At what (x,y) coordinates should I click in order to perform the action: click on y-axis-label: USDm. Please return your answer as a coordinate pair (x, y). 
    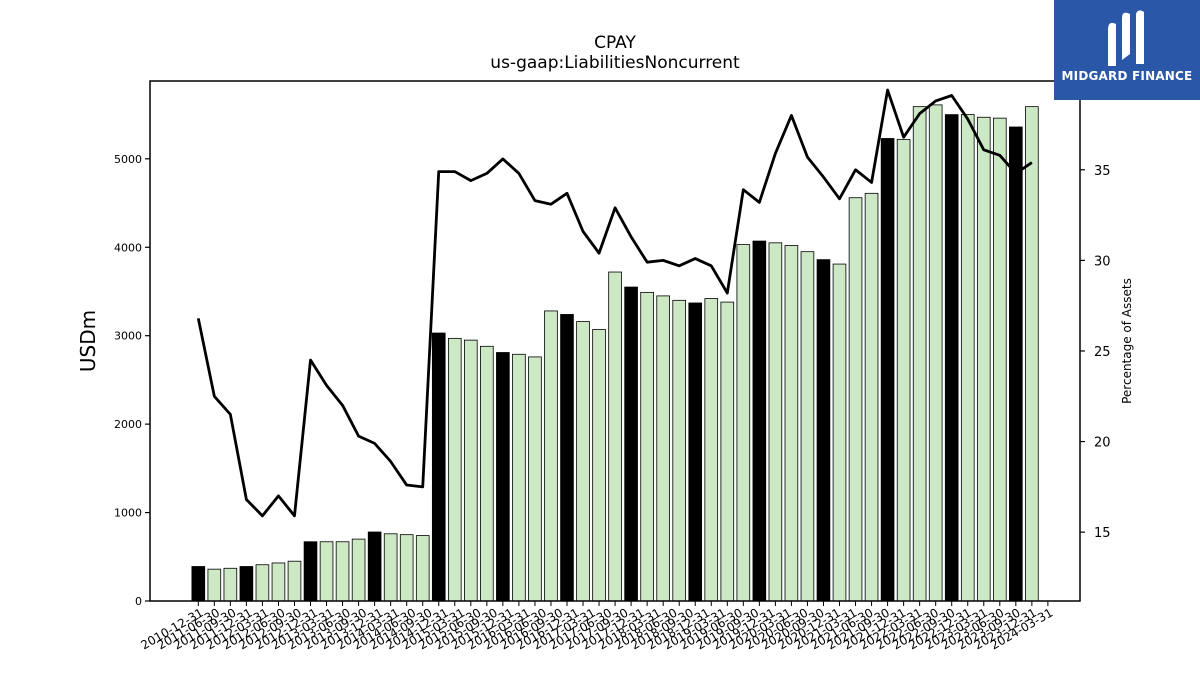
    Looking at the image, I should click on (88, 341).